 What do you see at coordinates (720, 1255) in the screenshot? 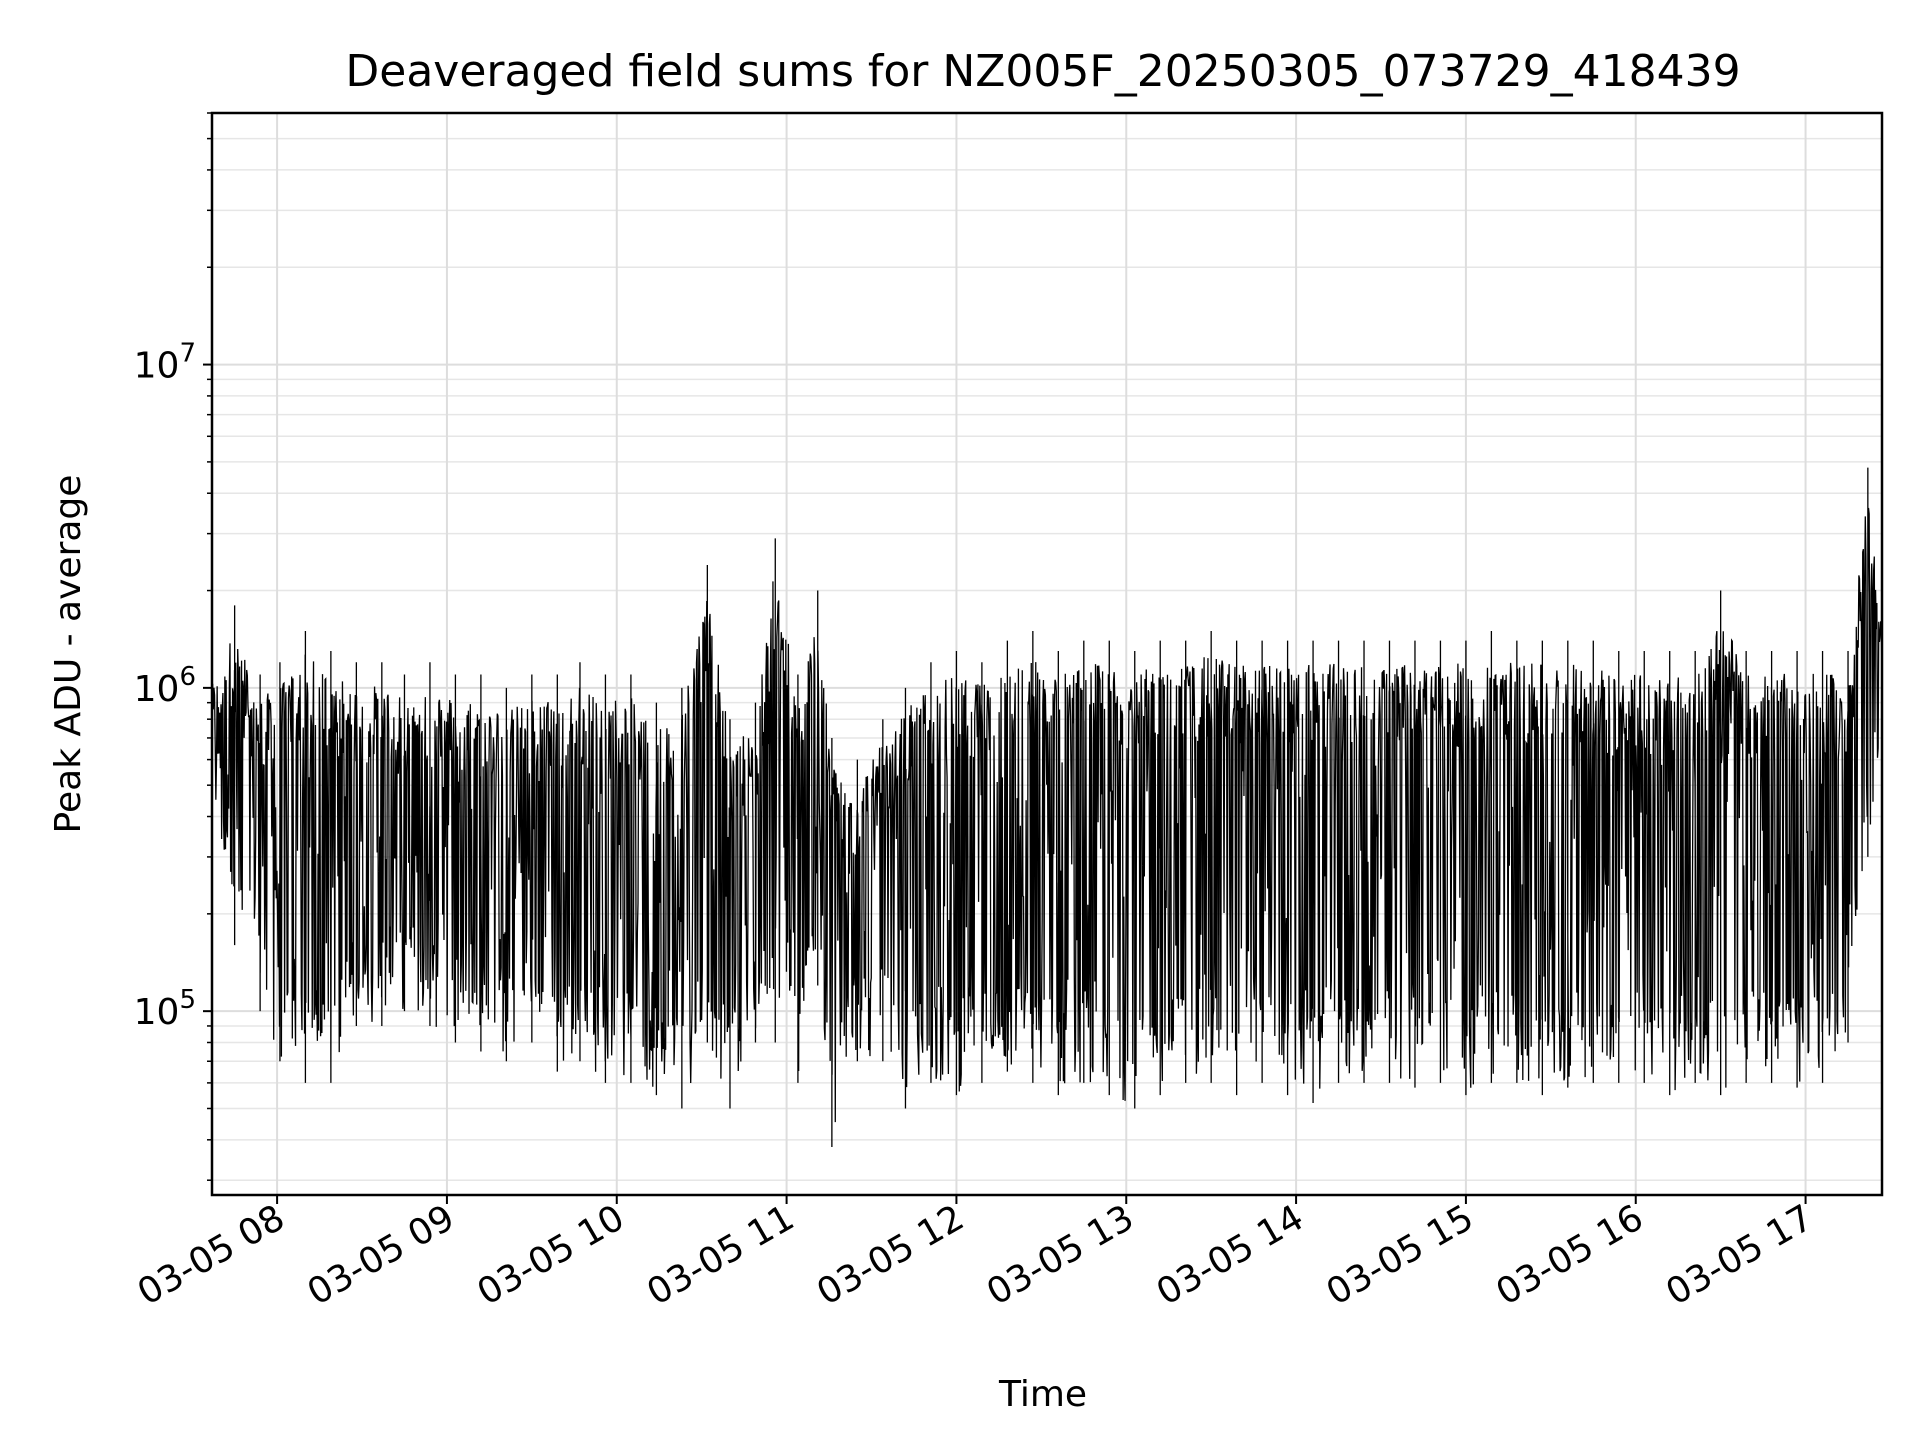
I see `x-tick-label: 03-05 11` at bounding box center [720, 1255].